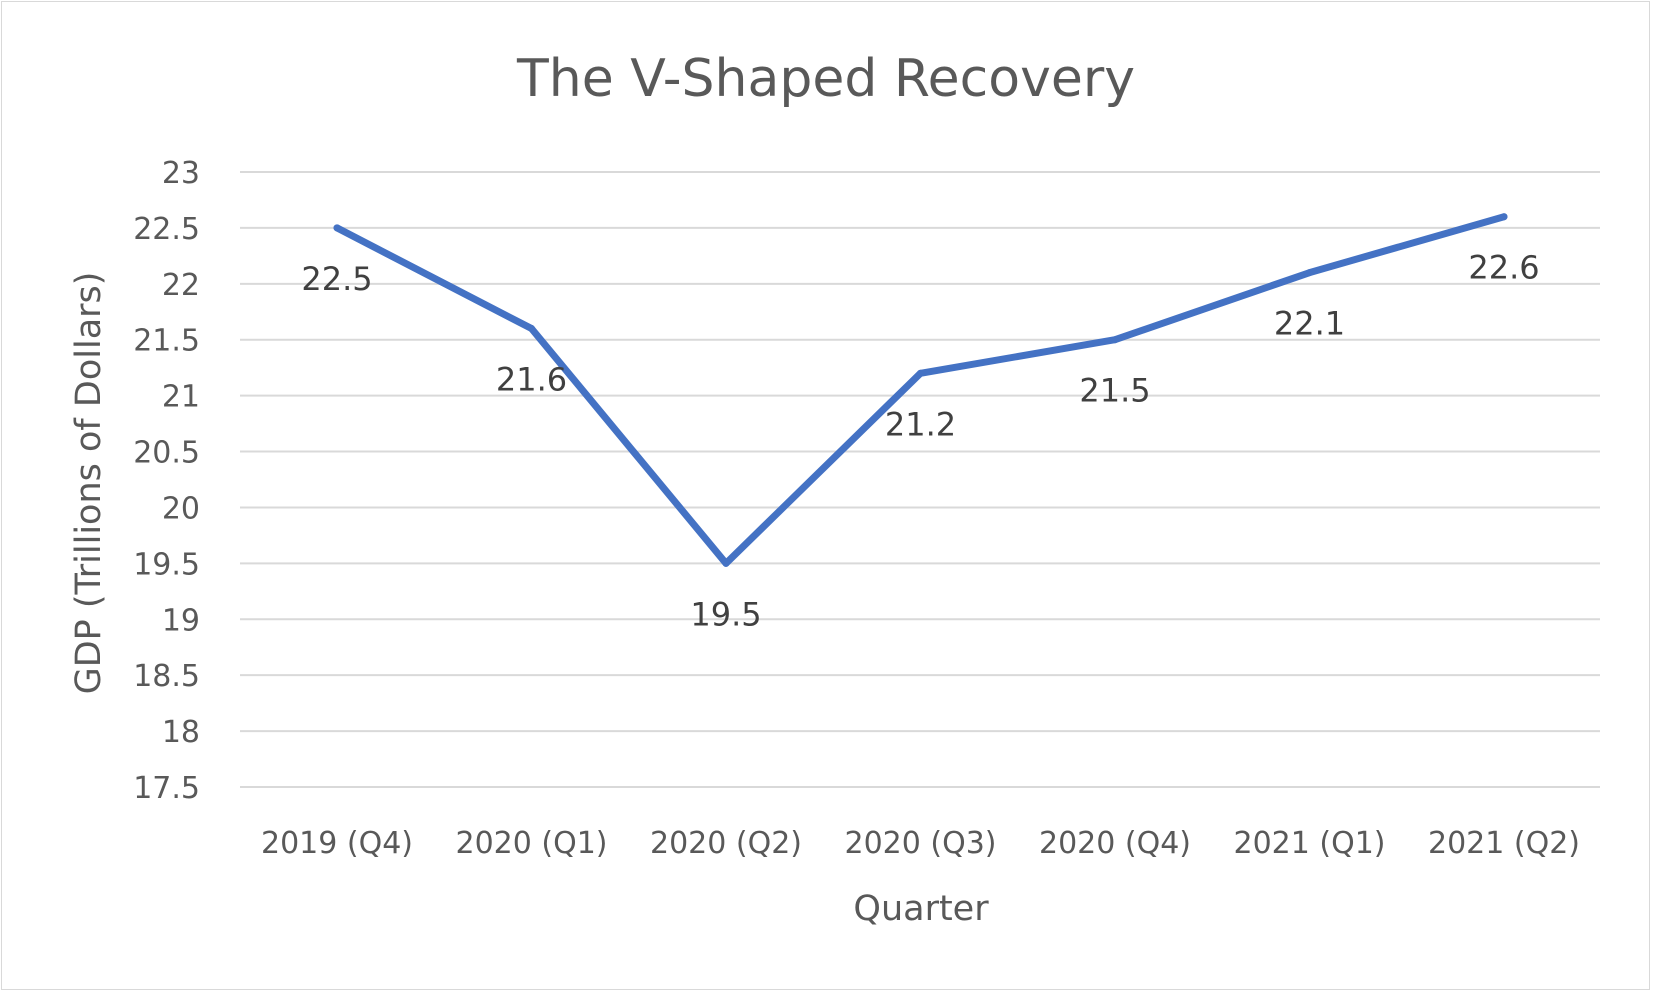 The height and width of the screenshot is (993, 1653). Describe the element at coordinates (166, 564) in the screenshot. I see `y-tick-label: 19.5` at that location.